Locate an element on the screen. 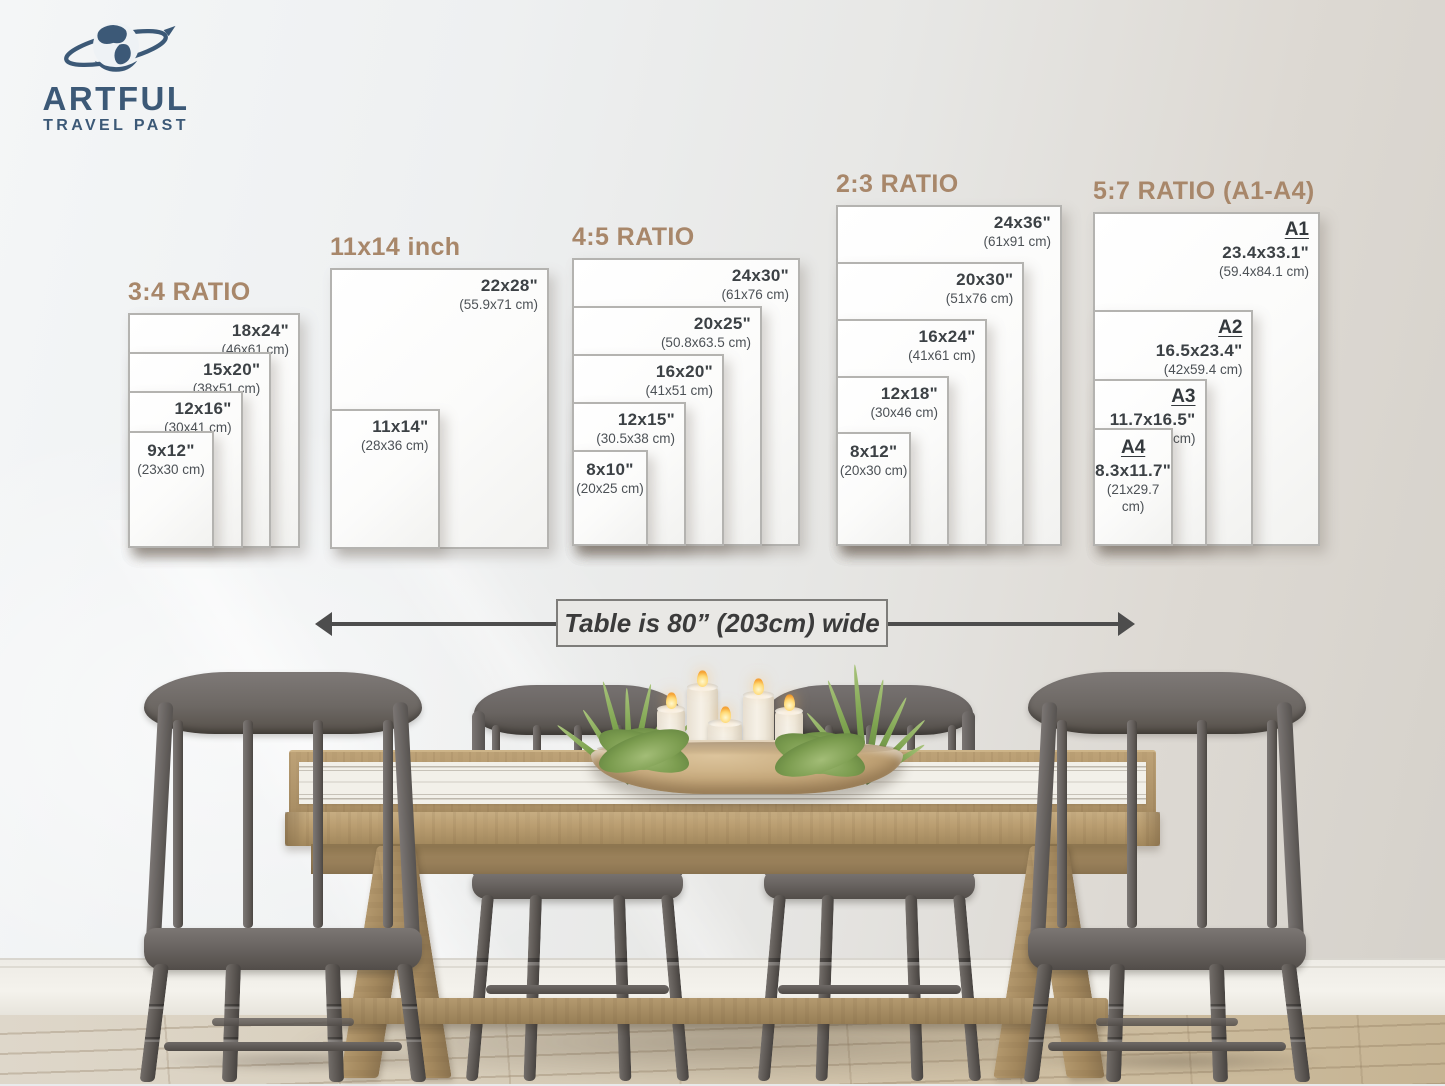 This screenshot has width=1445, height=1086. panel-title: 4:5 RATIO is located at coordinates (633, 237).